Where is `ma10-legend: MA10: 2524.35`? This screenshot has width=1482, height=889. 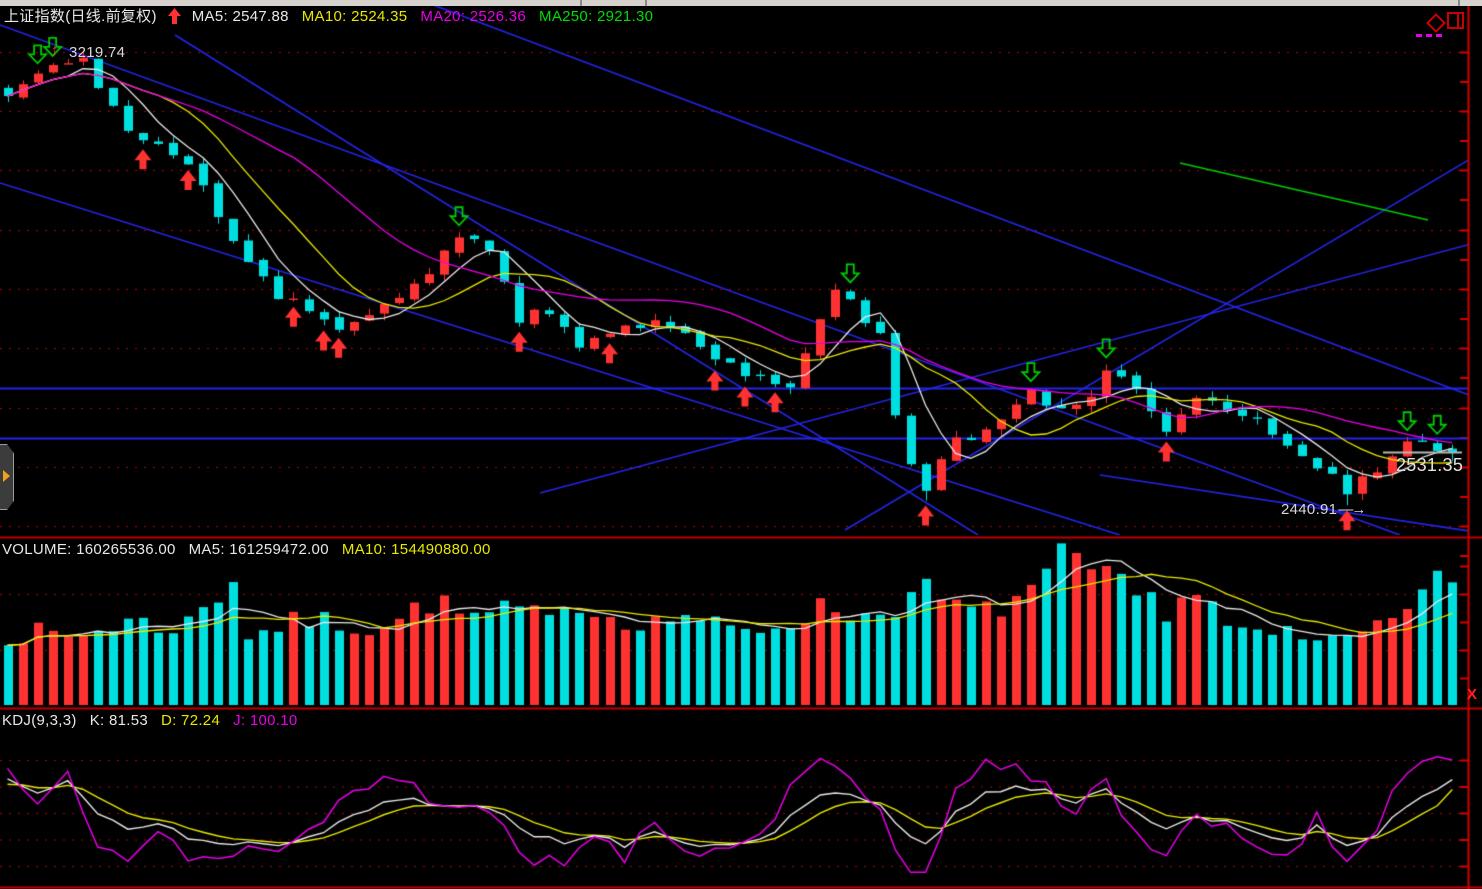 ma10-legend: MA10: 2524.35 is located at coordinates (354, 16).